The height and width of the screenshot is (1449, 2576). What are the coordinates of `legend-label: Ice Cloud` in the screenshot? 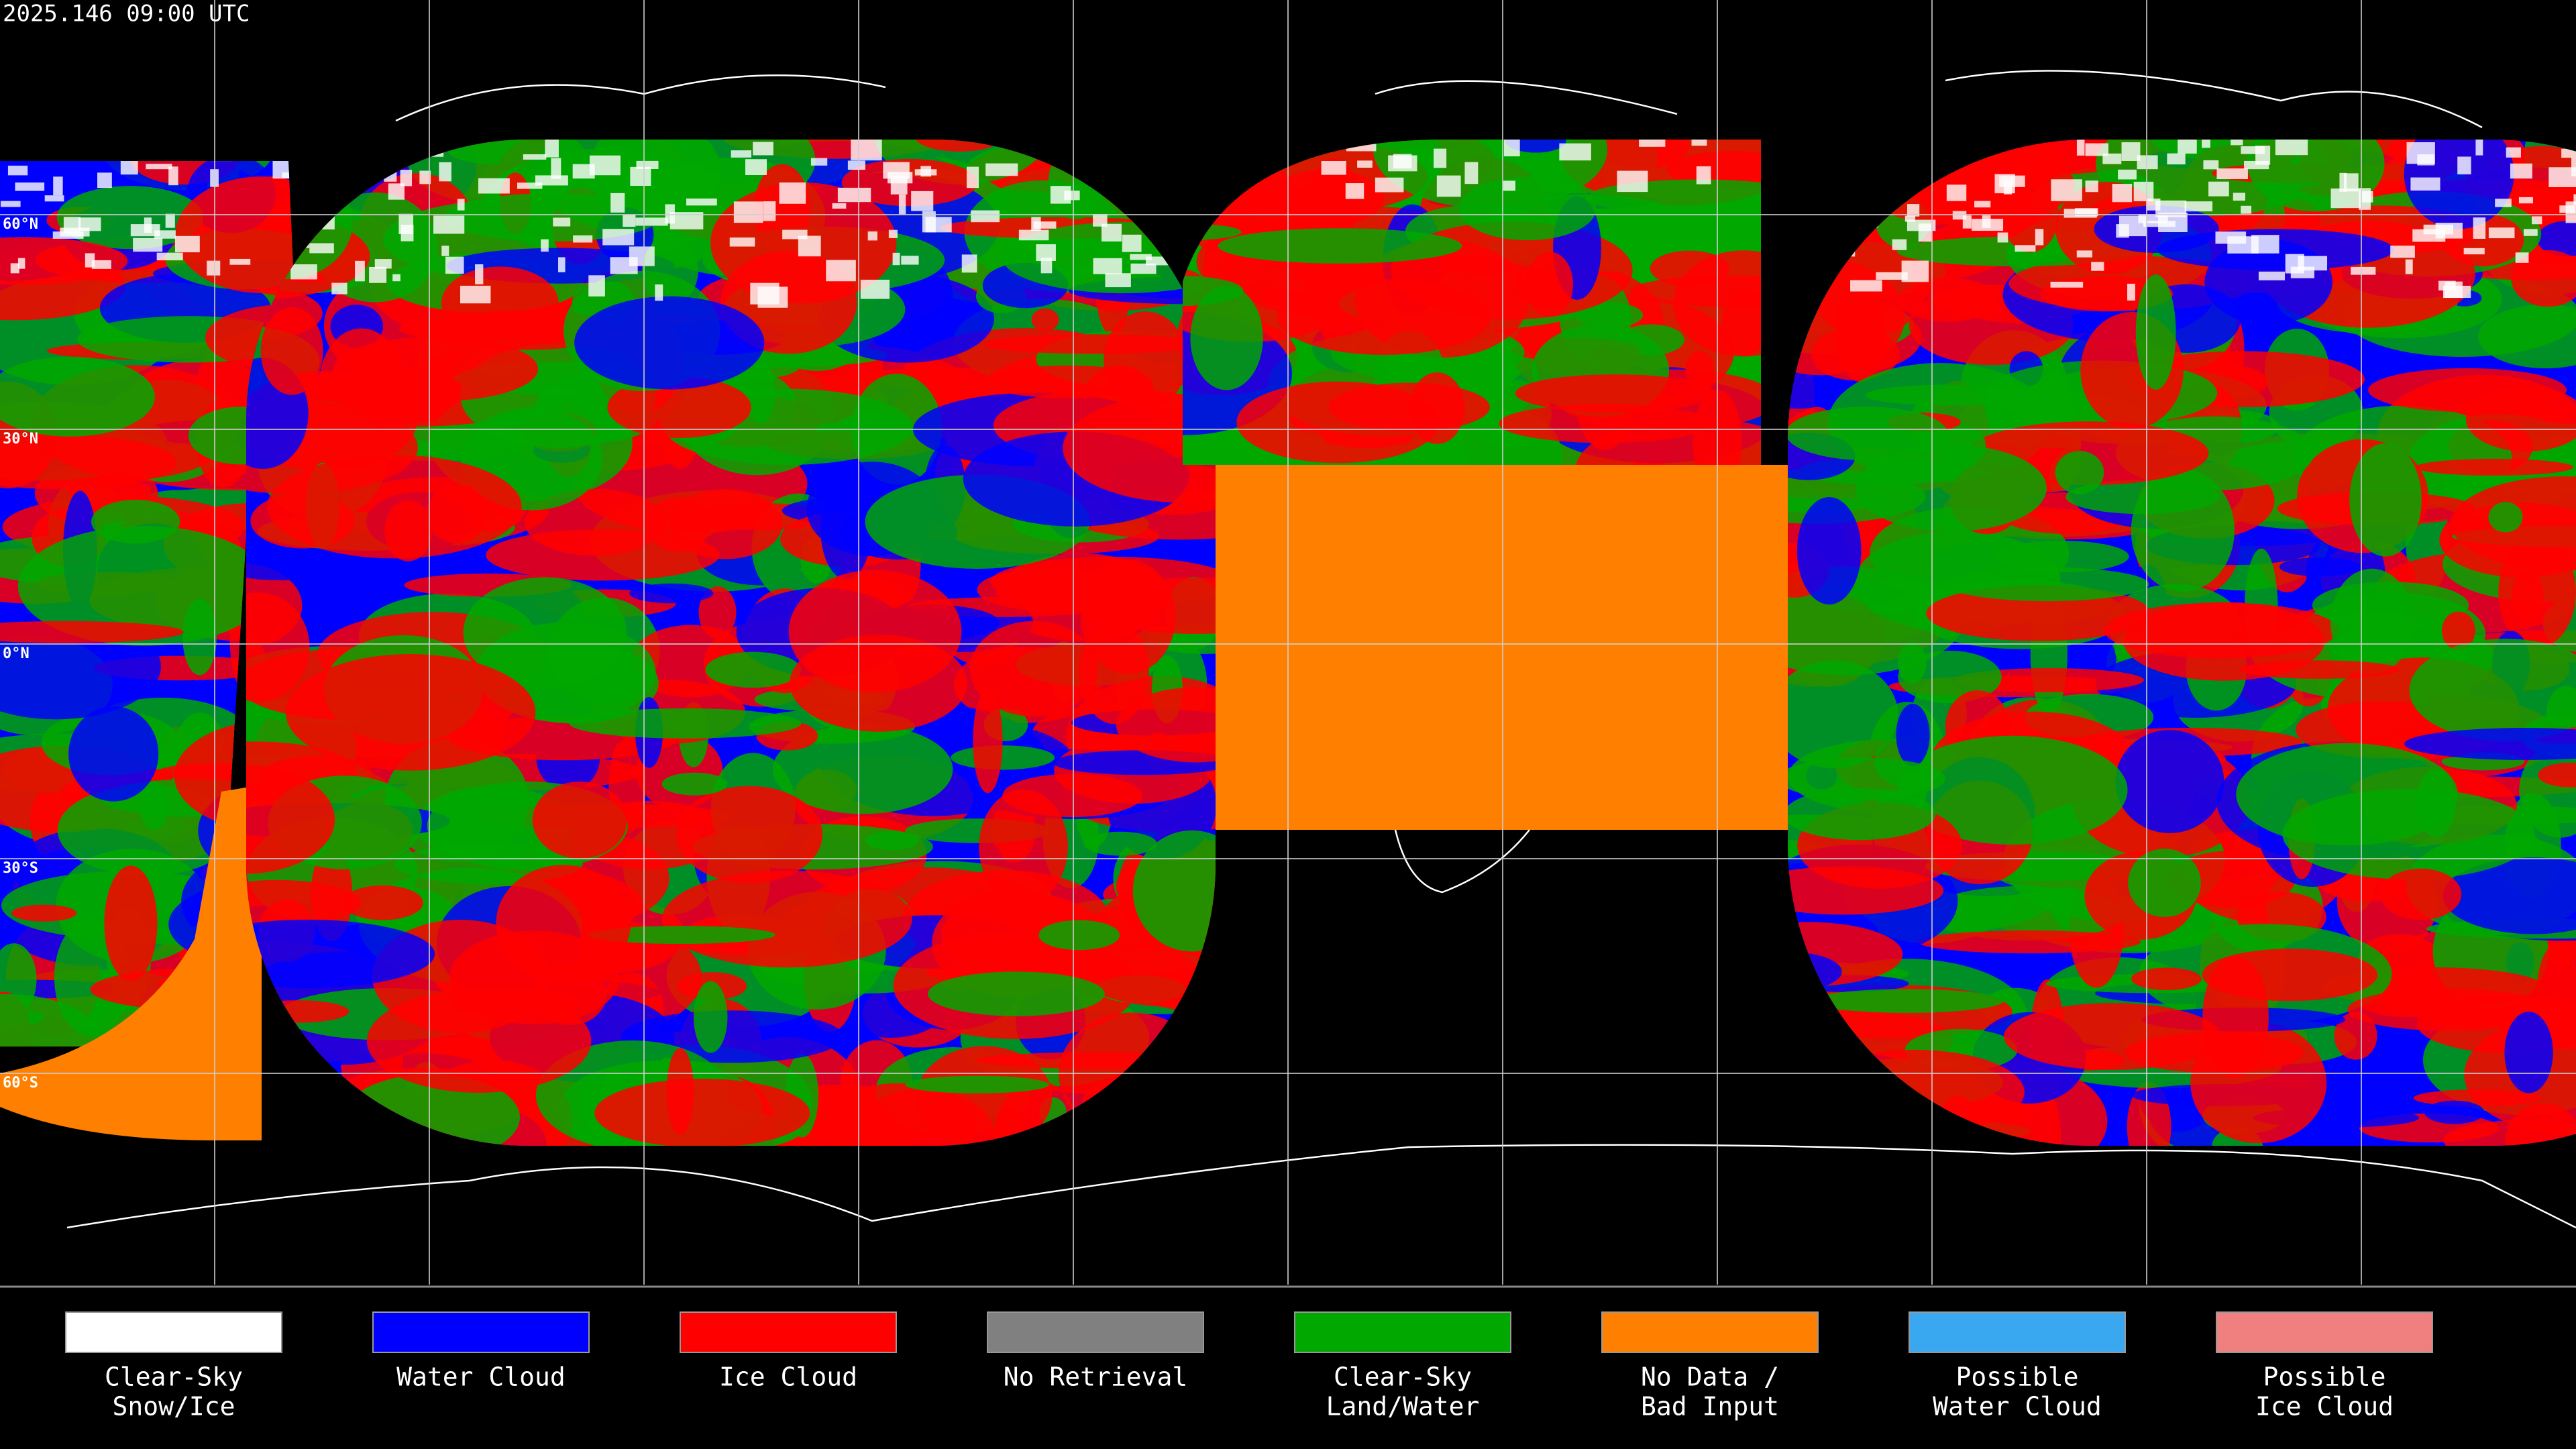 It's located at (2324, 1406).